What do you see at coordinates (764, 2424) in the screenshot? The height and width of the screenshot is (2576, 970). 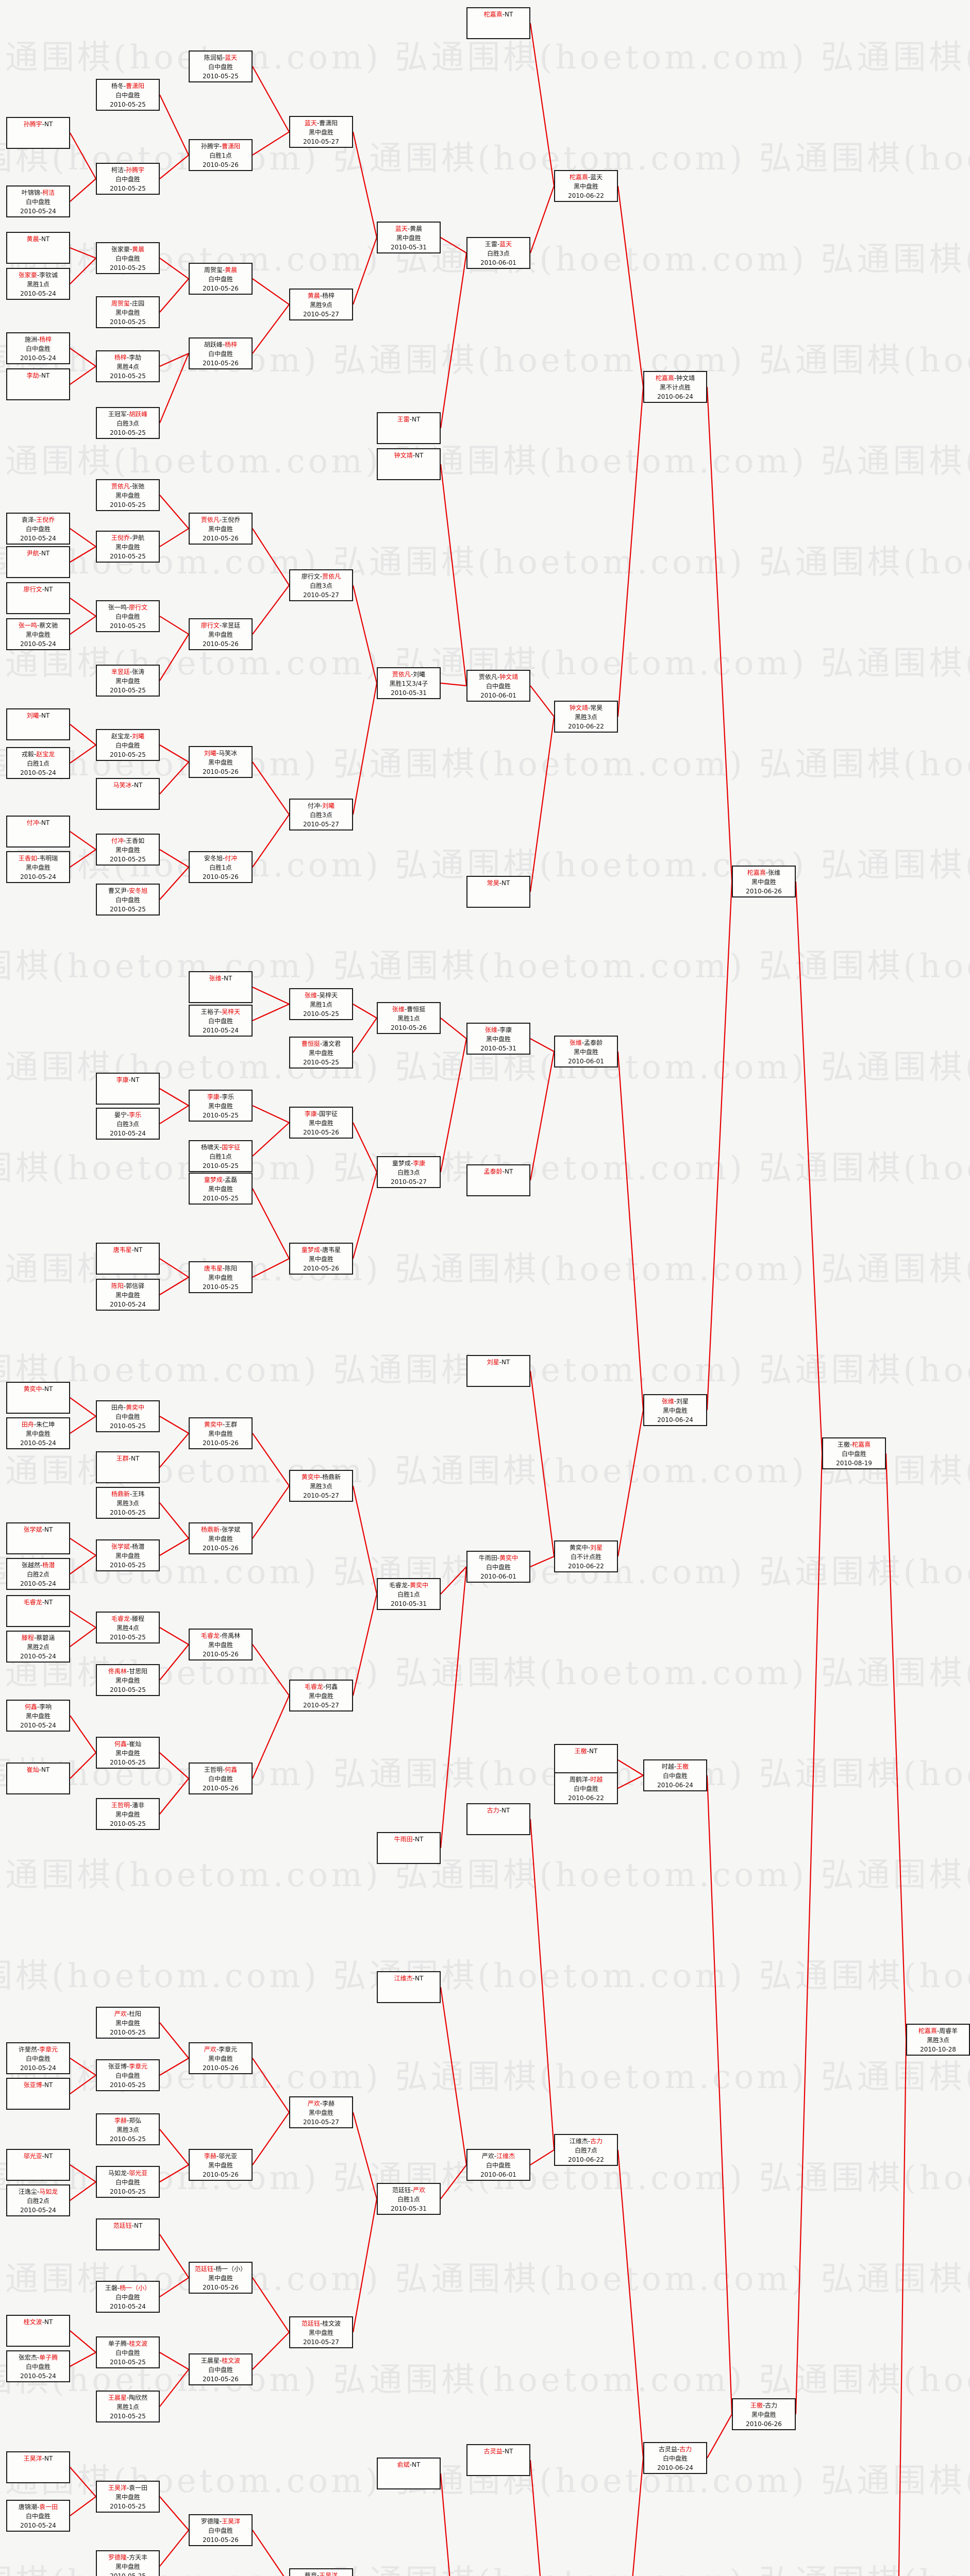 I see `match-date: 2010-06-26` at bounding box center [764, 2424].